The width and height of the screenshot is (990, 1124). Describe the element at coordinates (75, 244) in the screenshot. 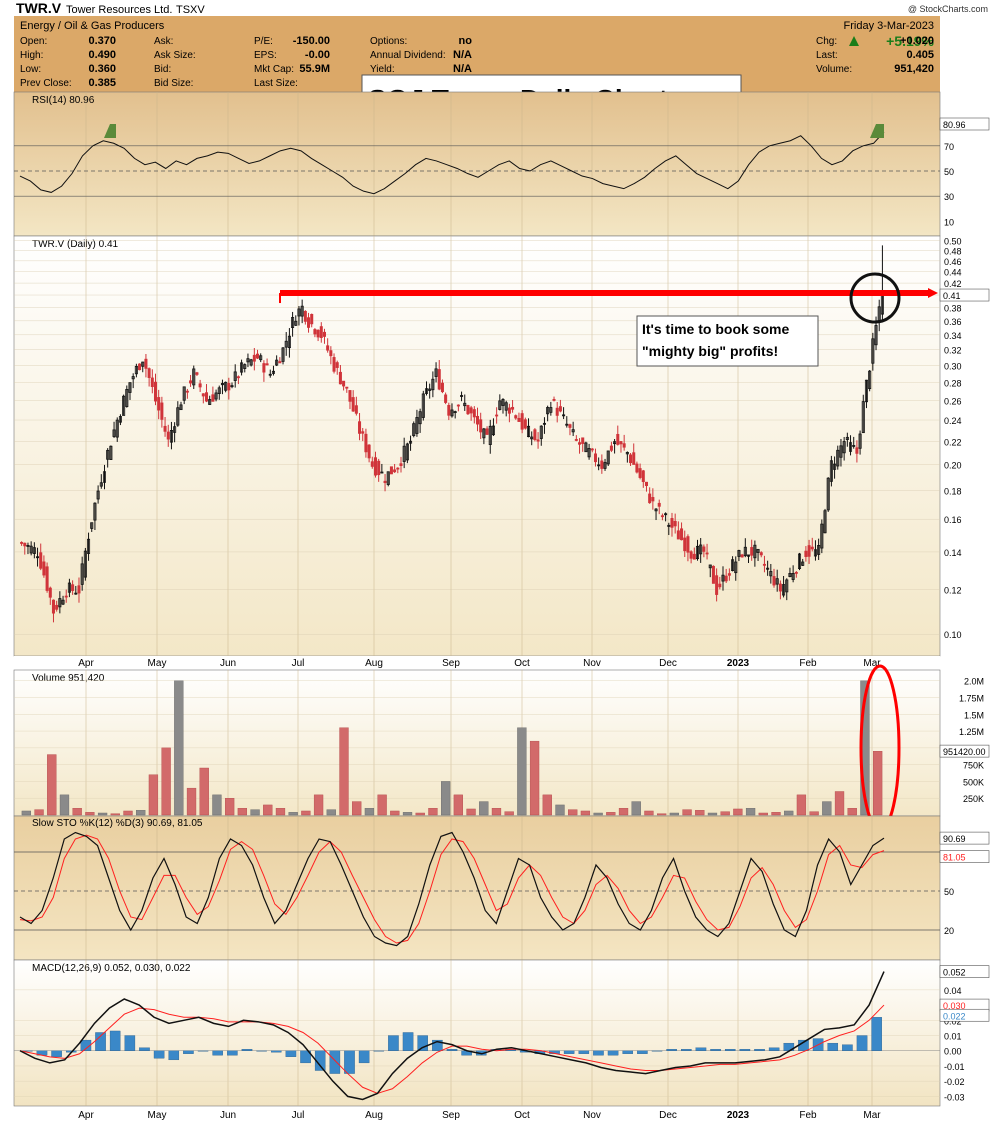

I see `price-label: TWR.V (Daily) 0.41` at that location.